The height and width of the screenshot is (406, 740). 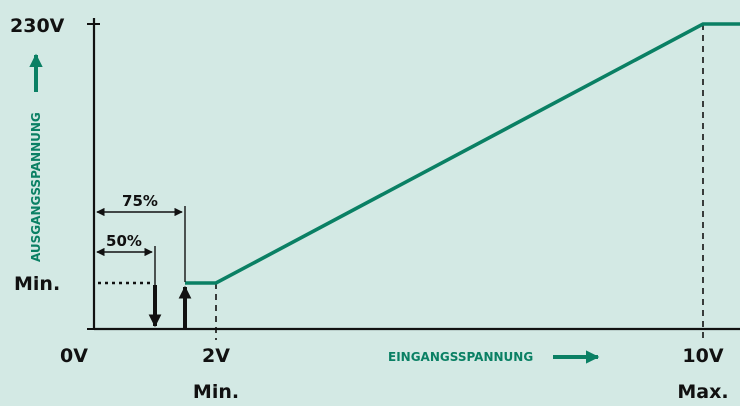 I want to click on y-tick-label-230v: 230V, so click(x=37, y=26).